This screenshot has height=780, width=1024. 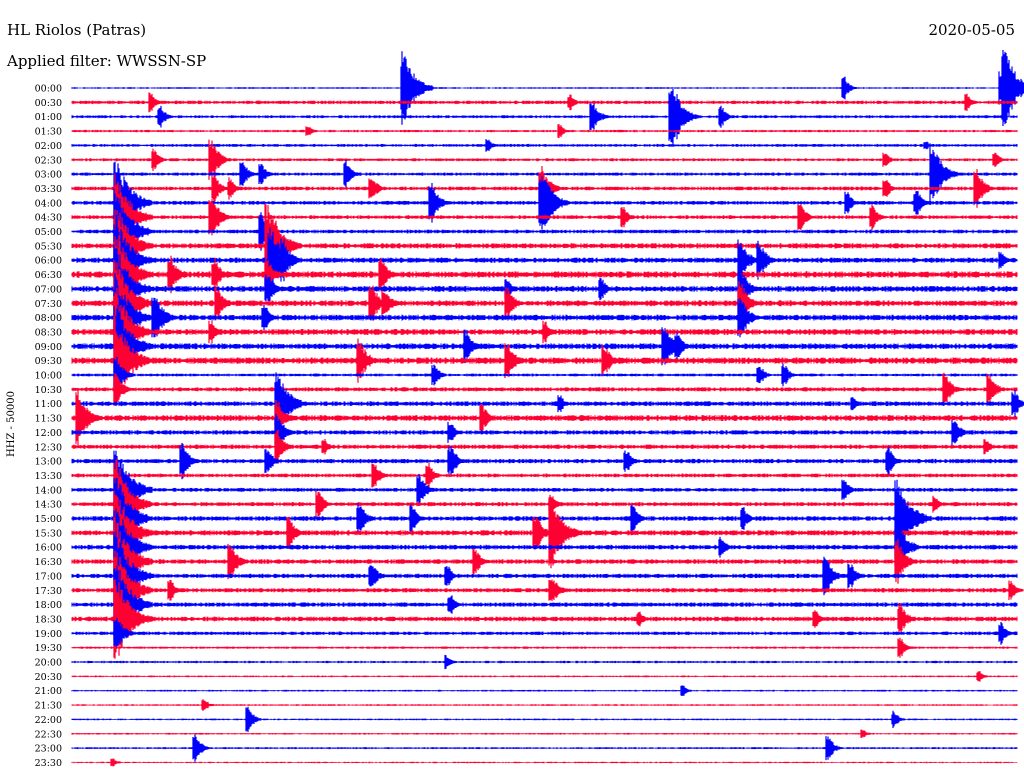 I want to click on time-tick-label: 14:00, so click(x=48, y=490).